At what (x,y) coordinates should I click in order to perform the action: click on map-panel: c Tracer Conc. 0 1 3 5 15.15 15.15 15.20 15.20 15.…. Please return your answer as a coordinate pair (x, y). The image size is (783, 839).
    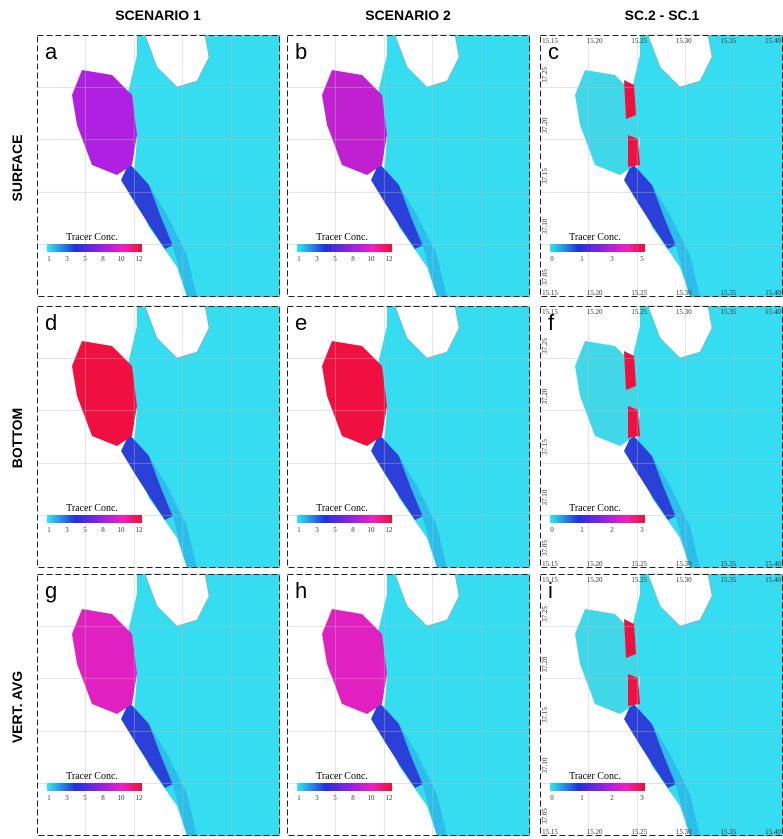
    Looking at the image, I should click on (661, 165).